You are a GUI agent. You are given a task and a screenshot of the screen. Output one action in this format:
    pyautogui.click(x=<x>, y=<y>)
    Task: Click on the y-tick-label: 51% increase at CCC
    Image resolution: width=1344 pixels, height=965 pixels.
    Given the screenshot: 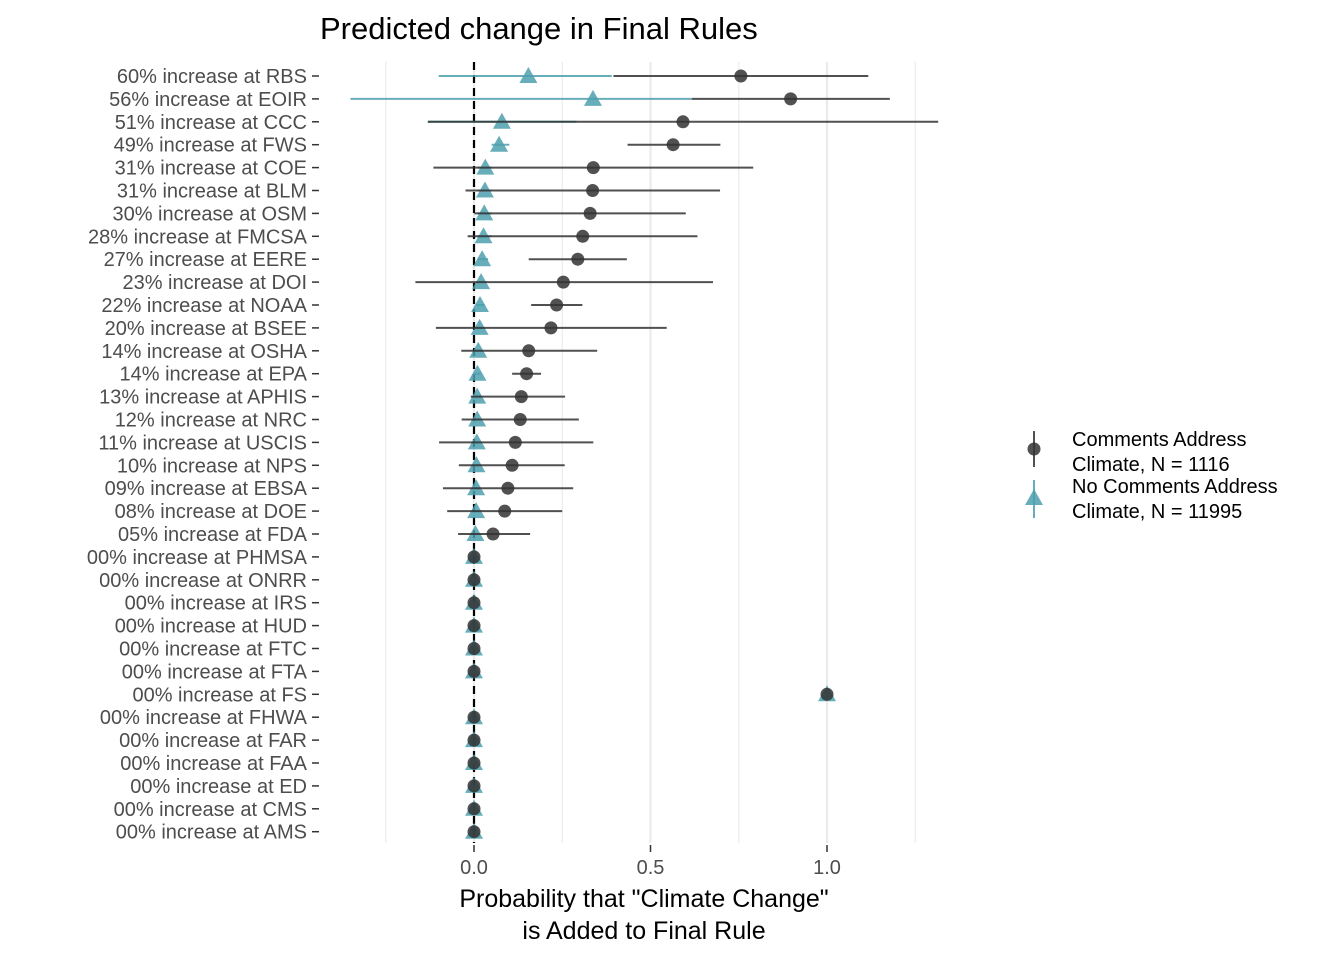 What is the action you would take?
    pyautogui.click(x=211, y=123)
    